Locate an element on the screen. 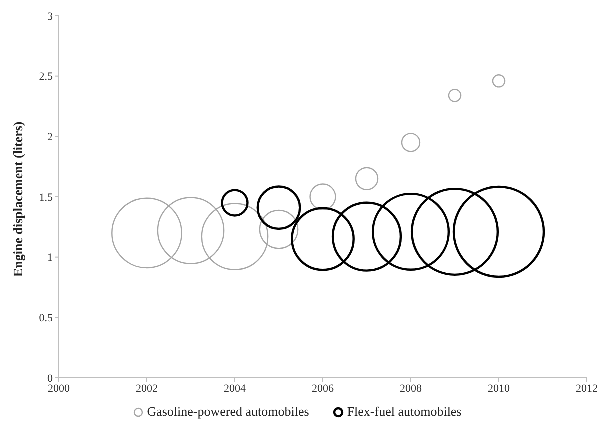 This screenshot has width=604, height=424. x-tick-label: 2008 is located at coordinates (411, 388).